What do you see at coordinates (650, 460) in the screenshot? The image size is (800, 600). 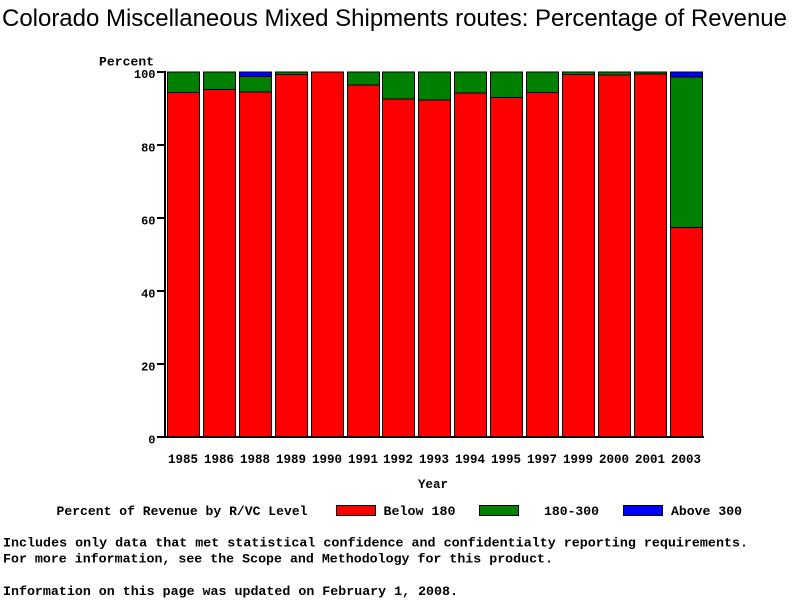 I see `svg-text: 2001` at bounding box center [650, 460].